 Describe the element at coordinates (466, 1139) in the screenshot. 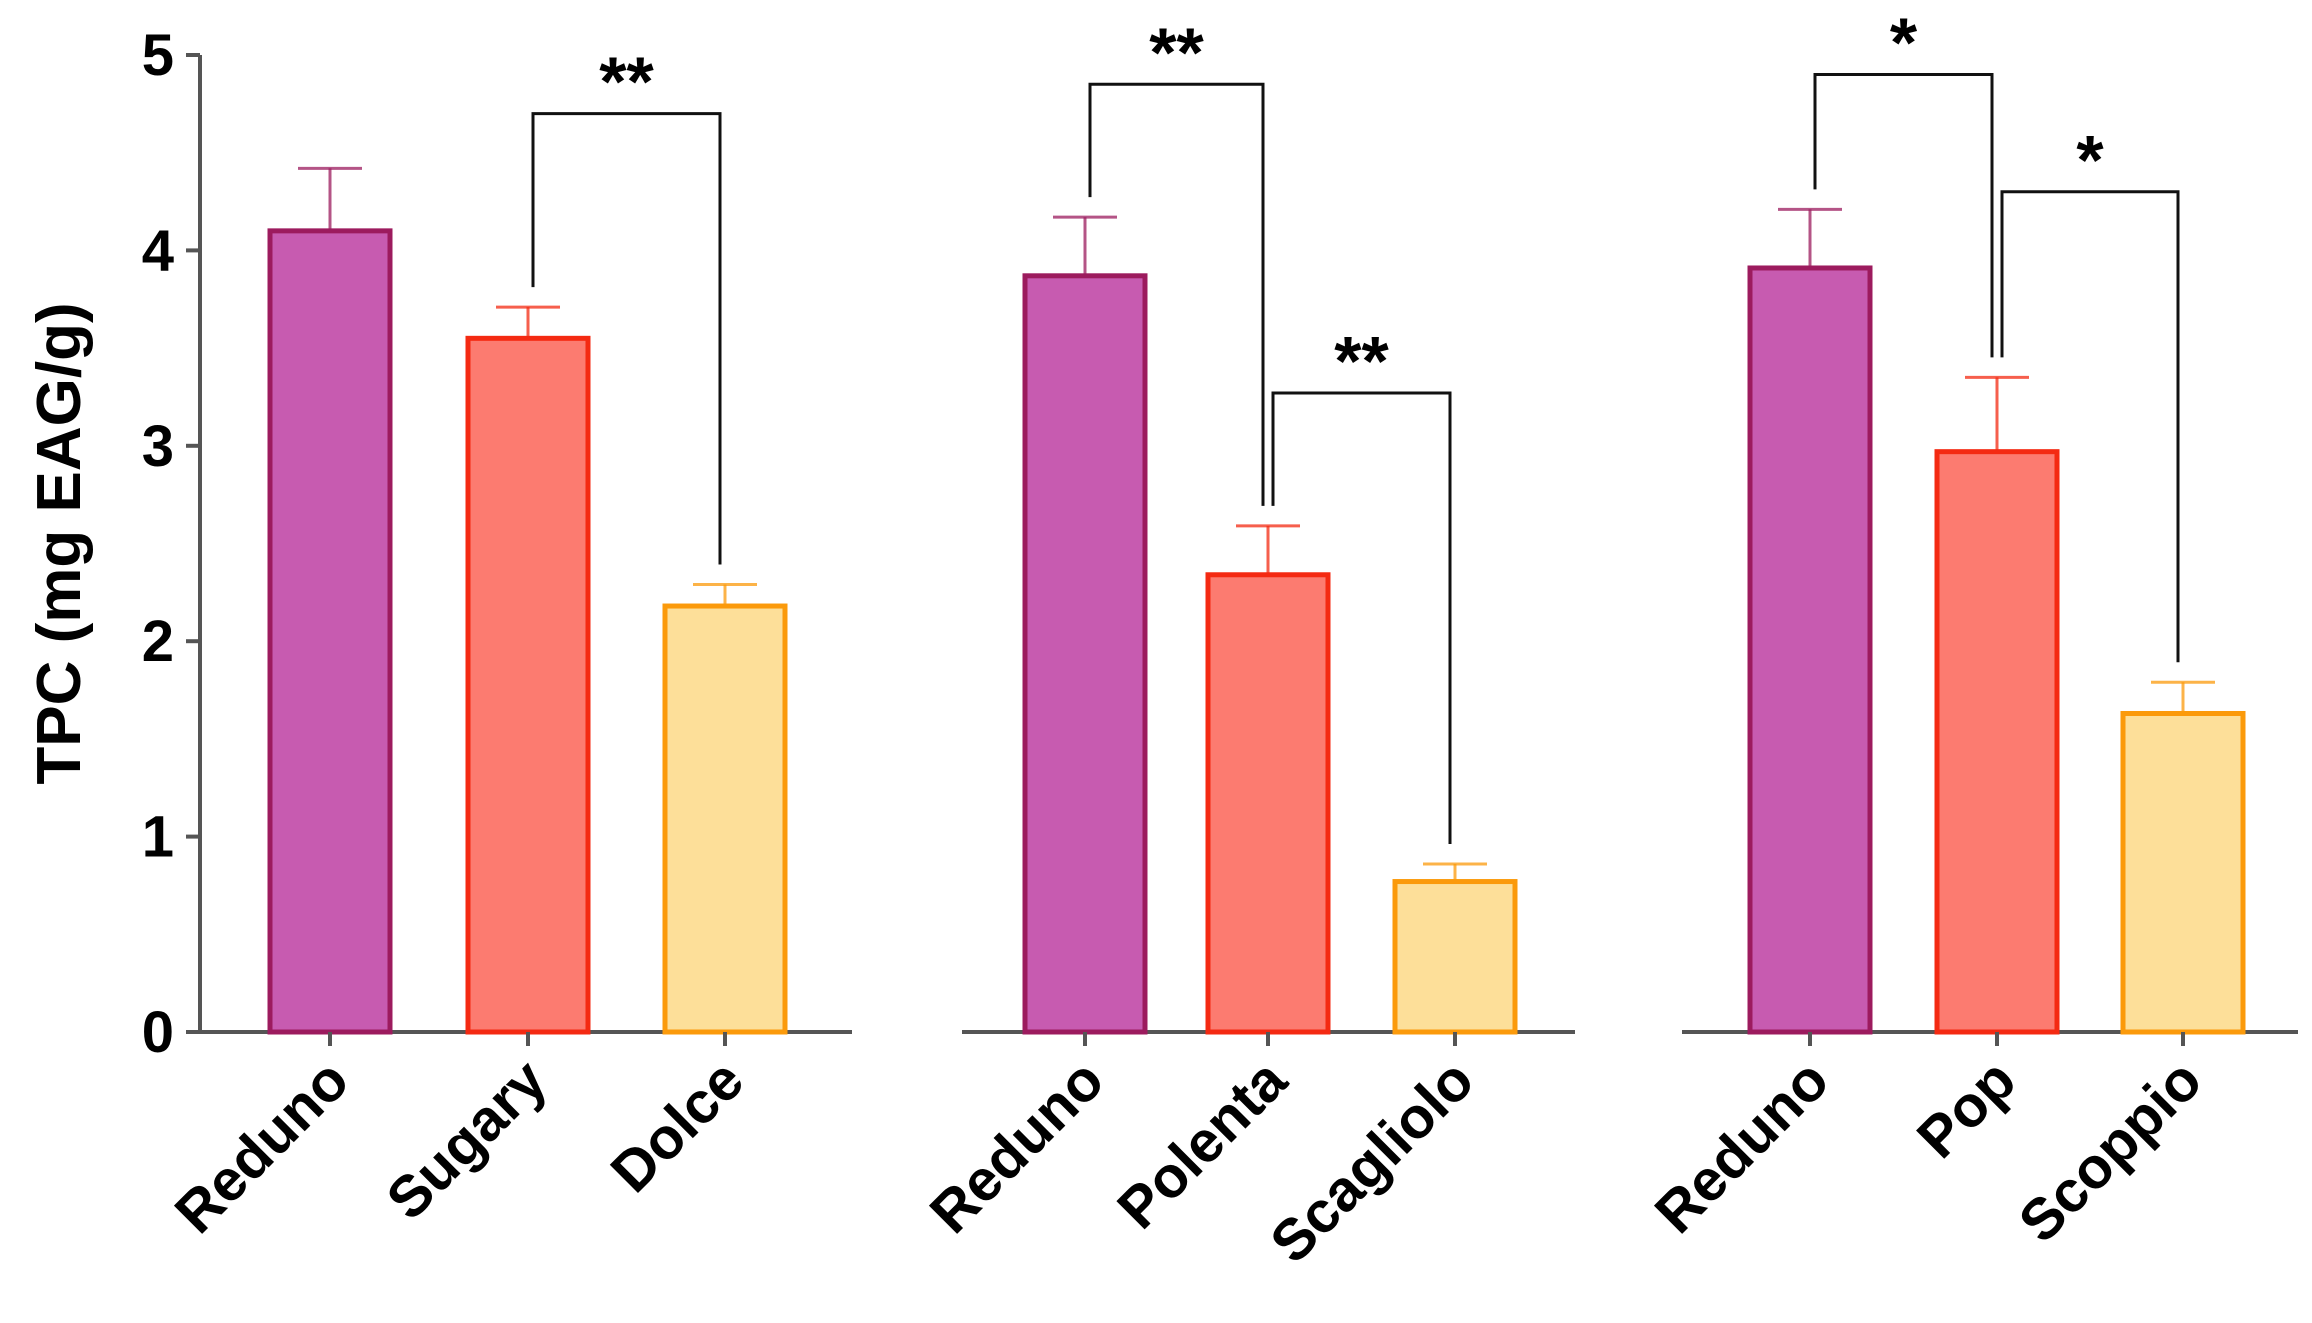

I see `x-tick-label: Sugary` at that location.